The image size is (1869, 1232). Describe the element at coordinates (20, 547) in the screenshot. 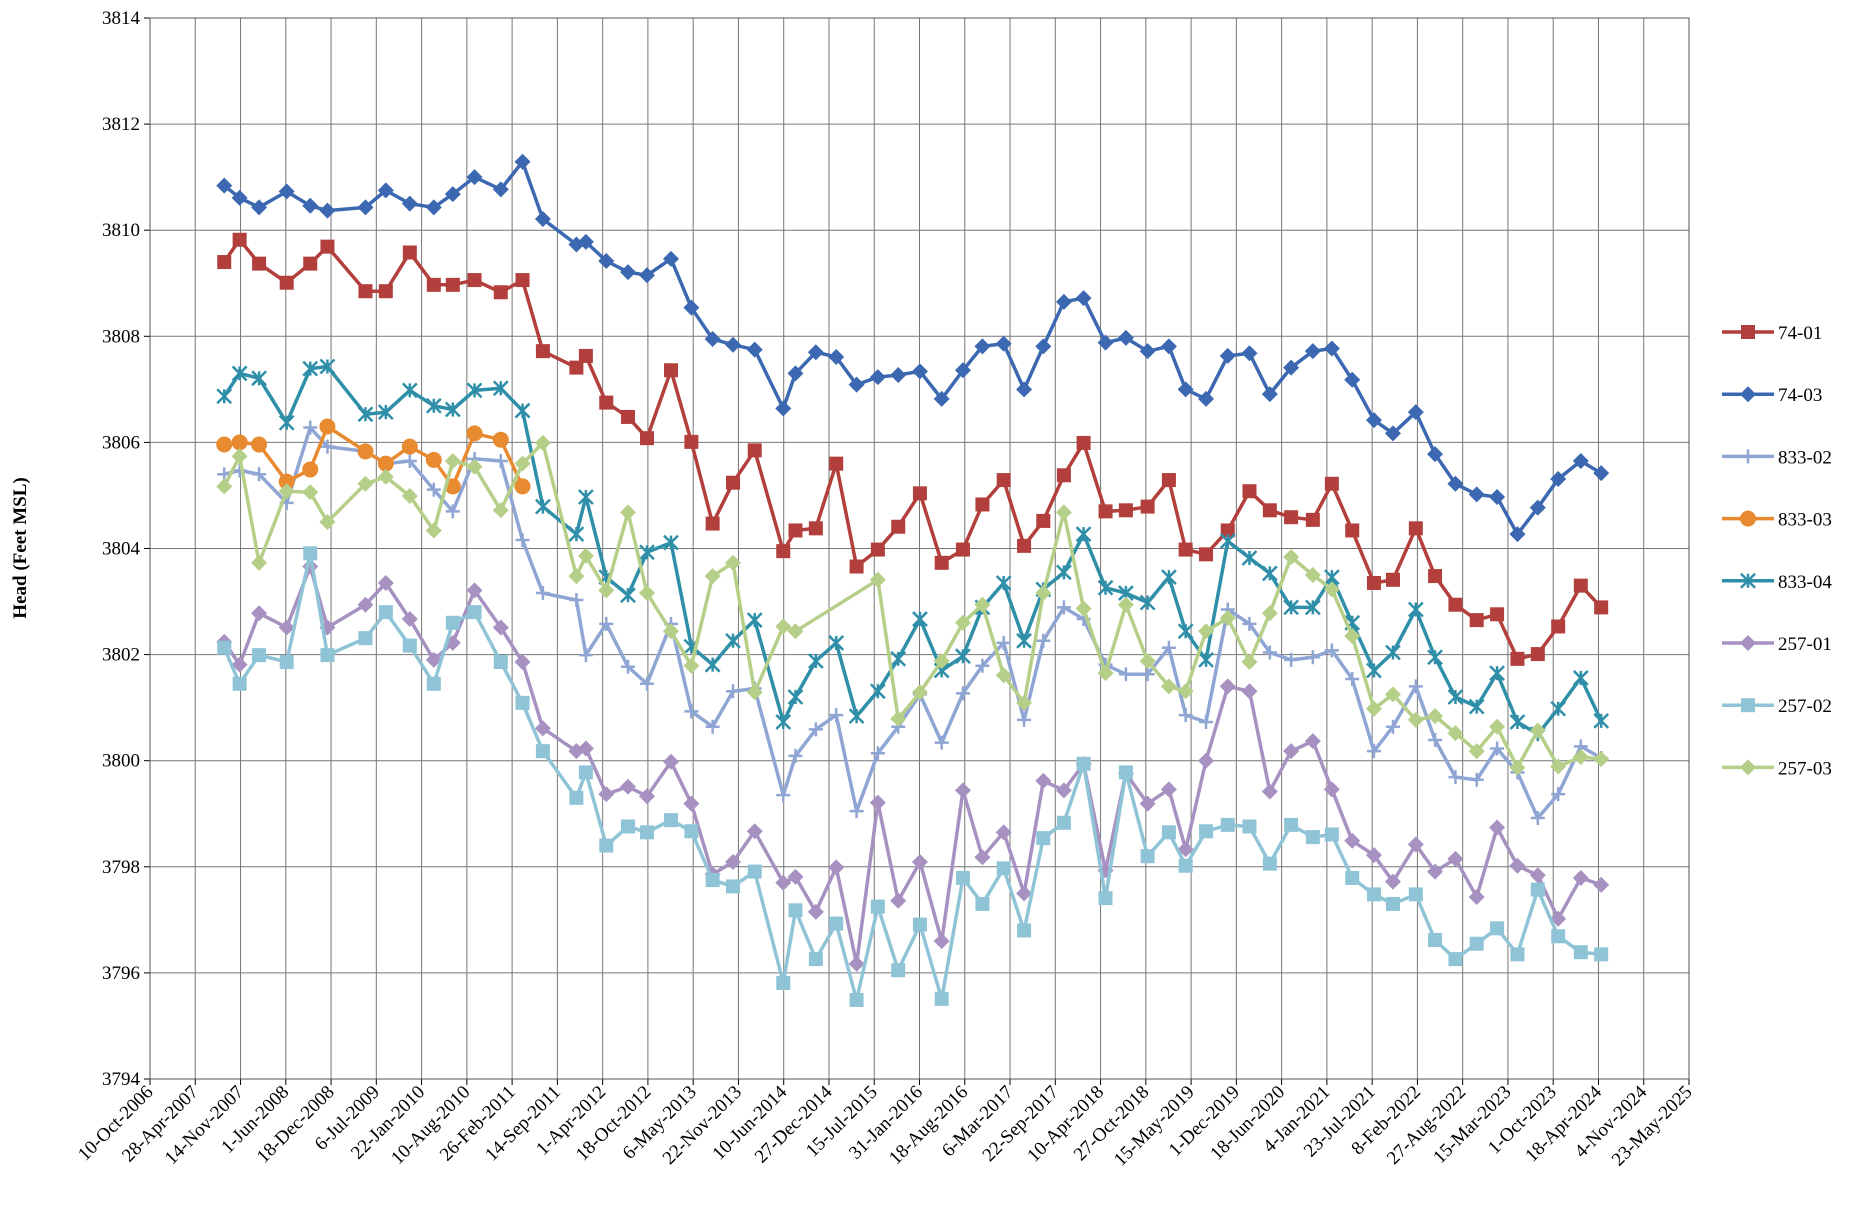

I see `y-axis-title: Head (Feet MSL)` at that location.